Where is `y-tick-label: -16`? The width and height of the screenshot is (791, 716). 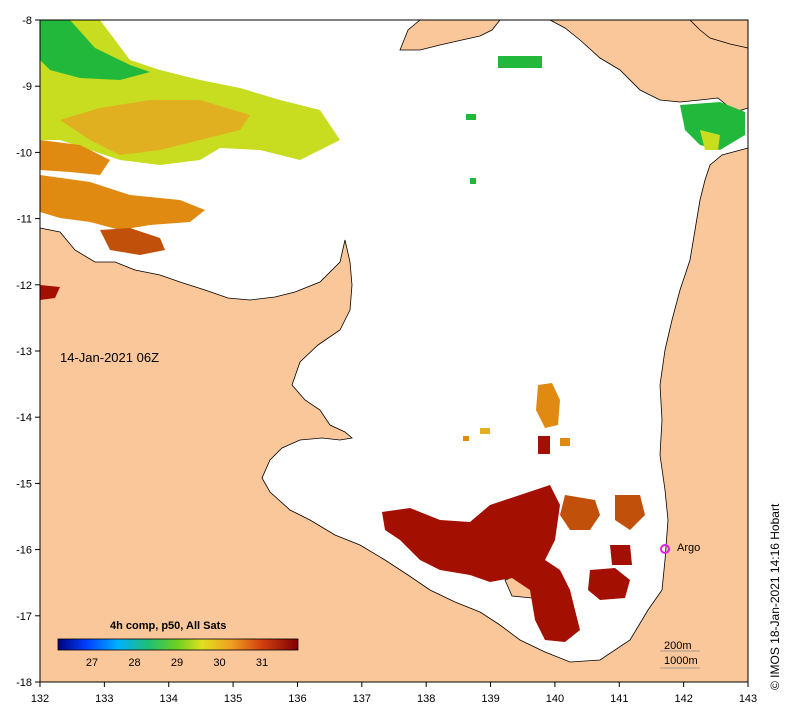 y-tick-label: -16 is located at coordinates (24, 551).